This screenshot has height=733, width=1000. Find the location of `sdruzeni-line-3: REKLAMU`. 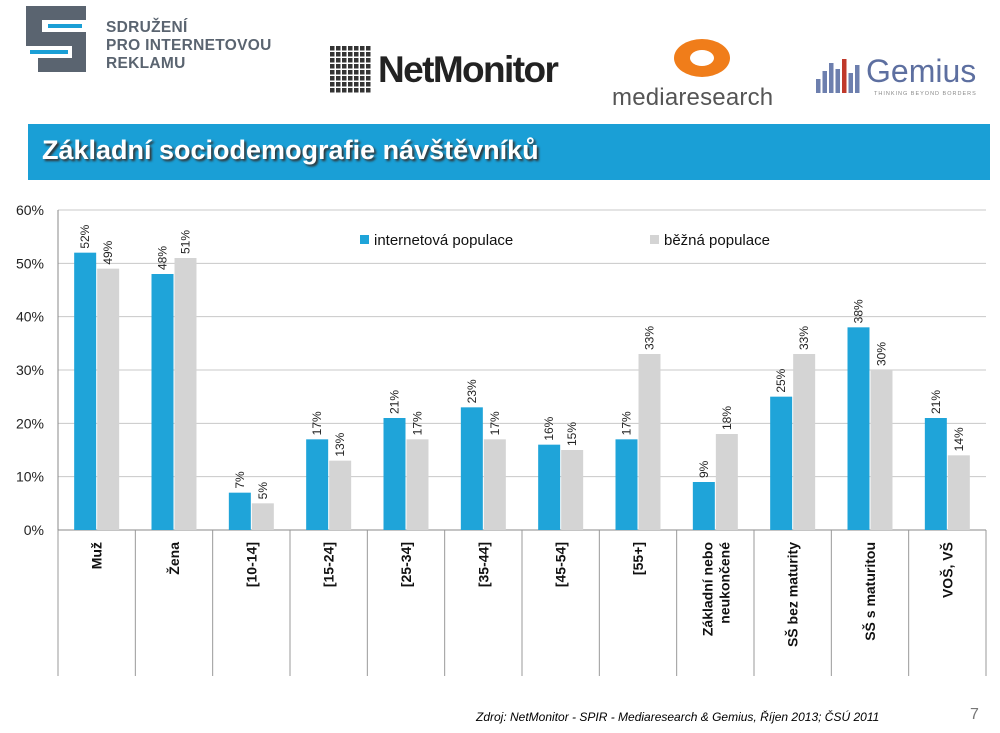

sdruzeni-line-3: REKLAMU is located at coordinates (146, 63).